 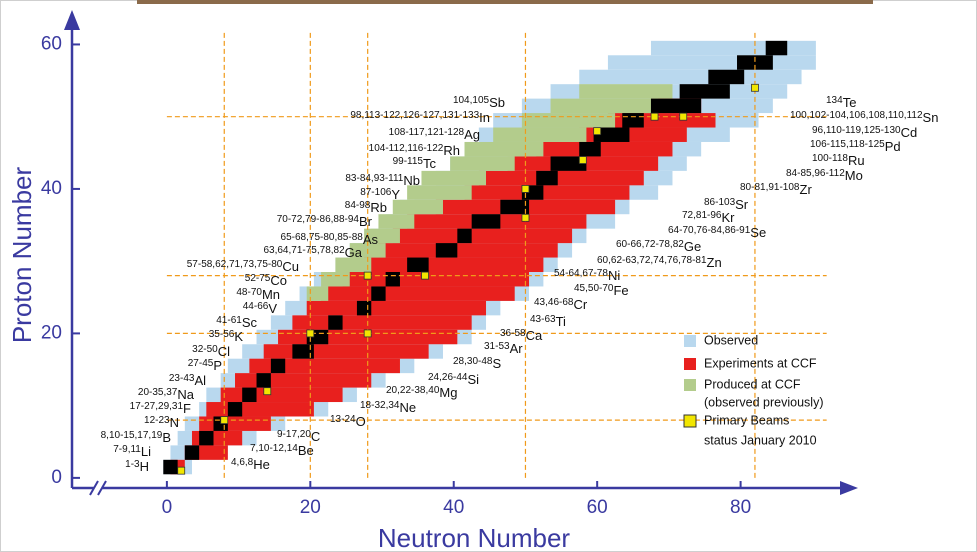 I want to click on element-label: 84-98Rb, so click(x=366, y=208).